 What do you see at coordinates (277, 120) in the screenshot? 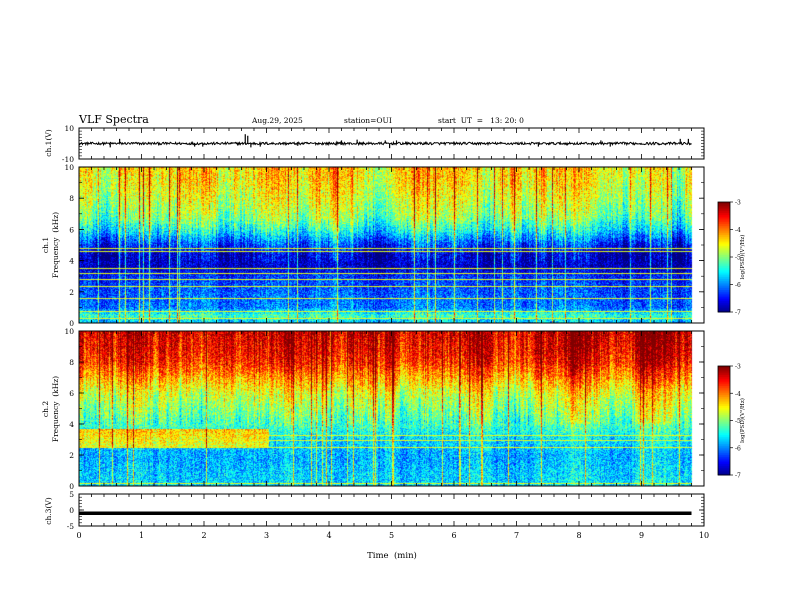
I see `date-label: Aug.29, 2025` at bounding box center [277, 120].